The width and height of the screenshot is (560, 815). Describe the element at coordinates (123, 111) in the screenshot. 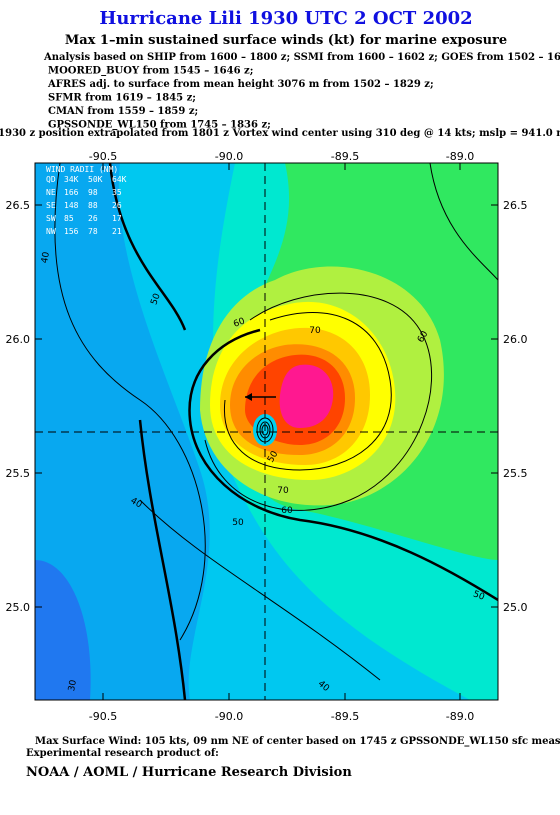

I see `analysis-line: CMAN from 1559 – 1859 z;` at that location.